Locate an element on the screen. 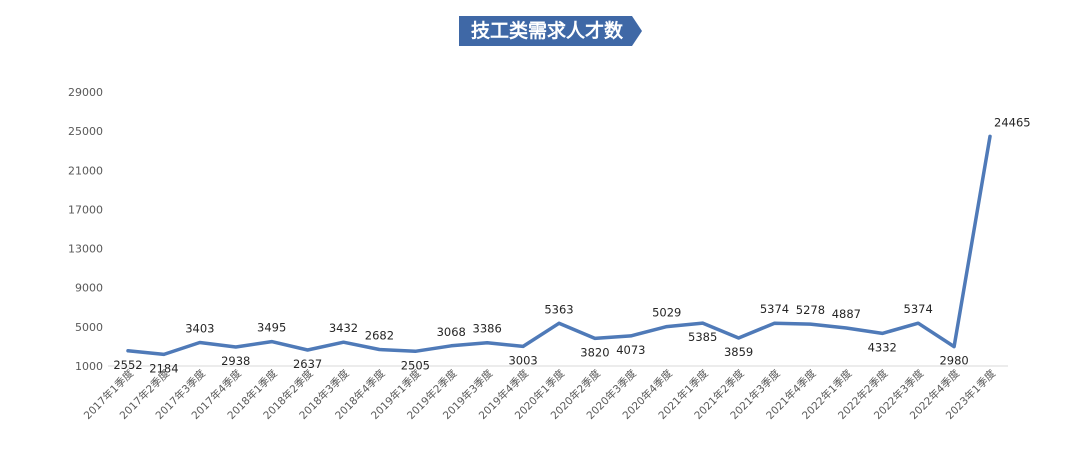 This screenshot has height=454, width=1080. data-label: 2184 is located at coordinates (163, 368).